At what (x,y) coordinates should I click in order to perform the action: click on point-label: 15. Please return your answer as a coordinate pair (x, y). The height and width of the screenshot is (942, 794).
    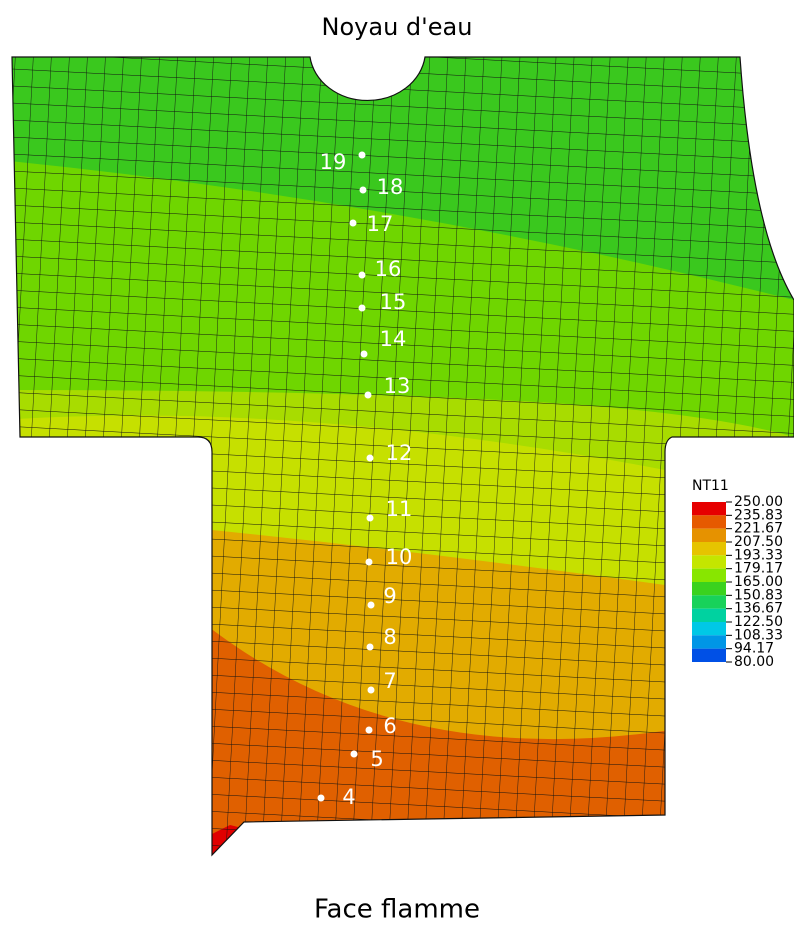
    Looking at the image, I should click on (393, 302).